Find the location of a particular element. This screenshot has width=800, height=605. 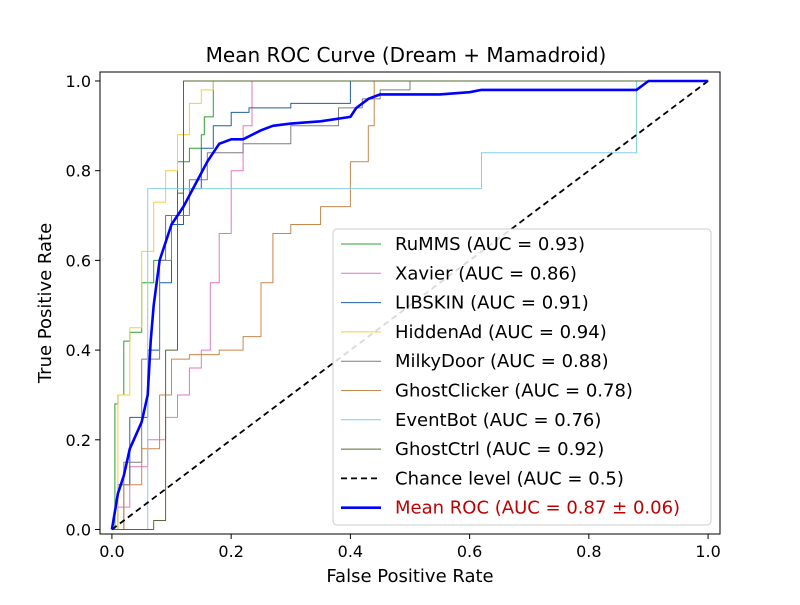

y-tick-label: 0.2 is located at coordinates (78, 440).